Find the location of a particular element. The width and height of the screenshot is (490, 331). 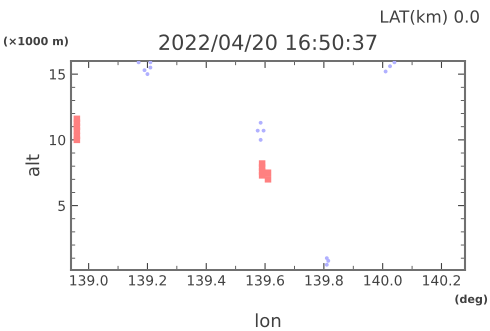

x-tick-label: 139.0 is located at coordinates (89, 280).